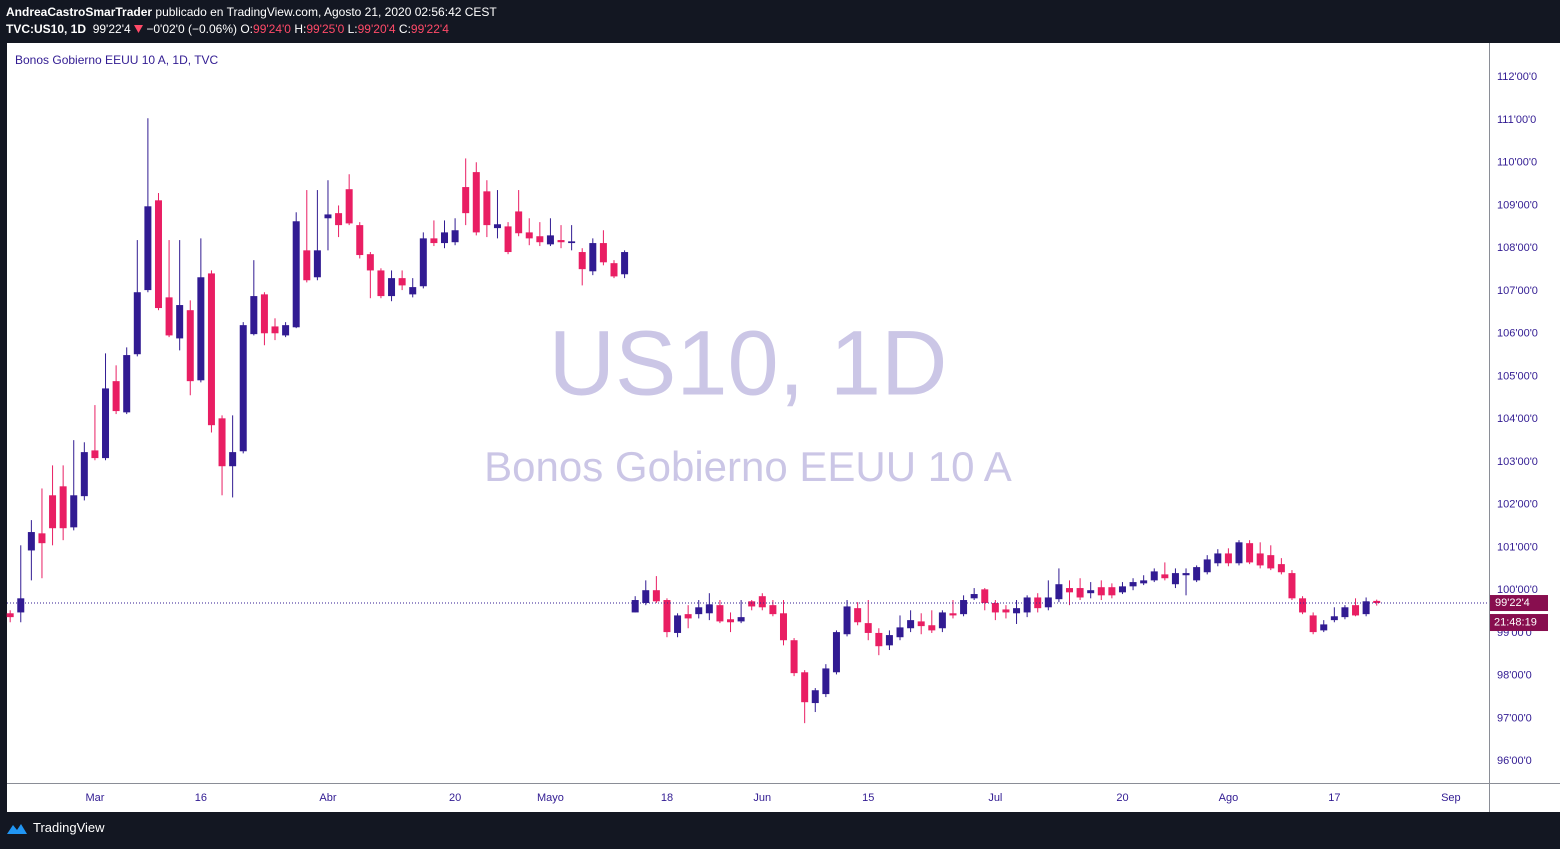  I want to click on x-tick-label: 18, so click(667, 798).